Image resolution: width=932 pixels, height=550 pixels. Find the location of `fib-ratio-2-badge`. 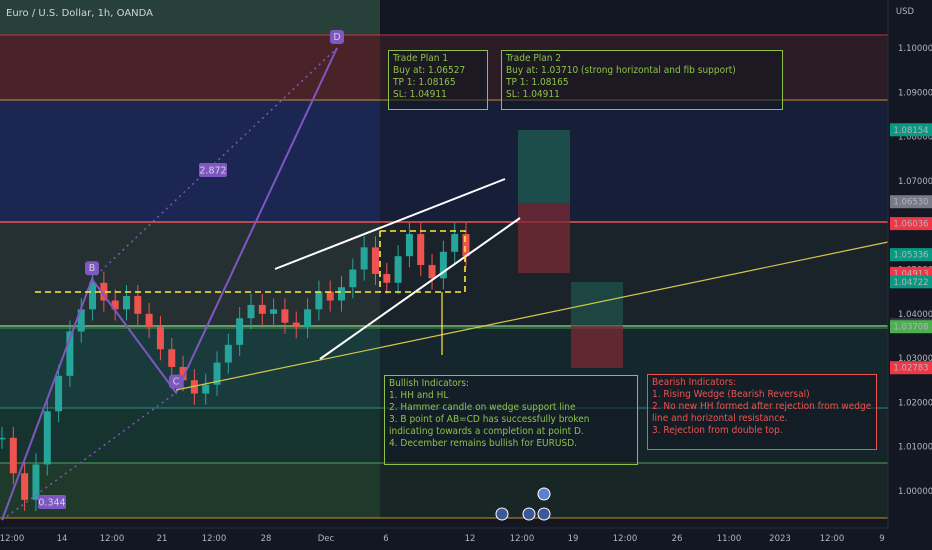

fib-ratio-2-badge is located at coordinates (52, 502).